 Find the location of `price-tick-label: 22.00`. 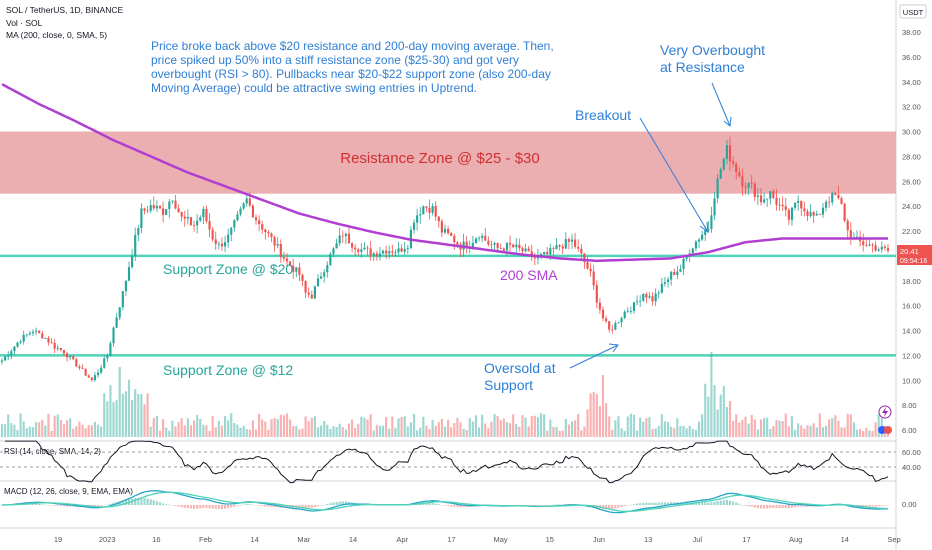

price-tick-label: 22.00 is located at coordinates (911, 231).